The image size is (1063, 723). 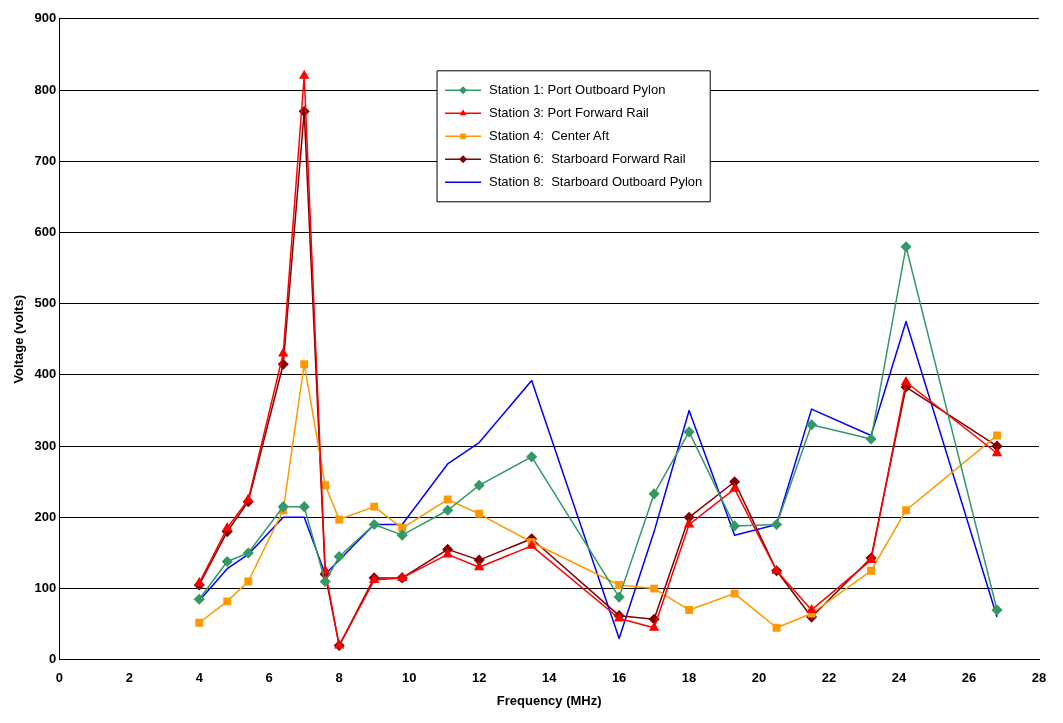 I want to click on y-tick-label: 800, so click(x=45, y=89).